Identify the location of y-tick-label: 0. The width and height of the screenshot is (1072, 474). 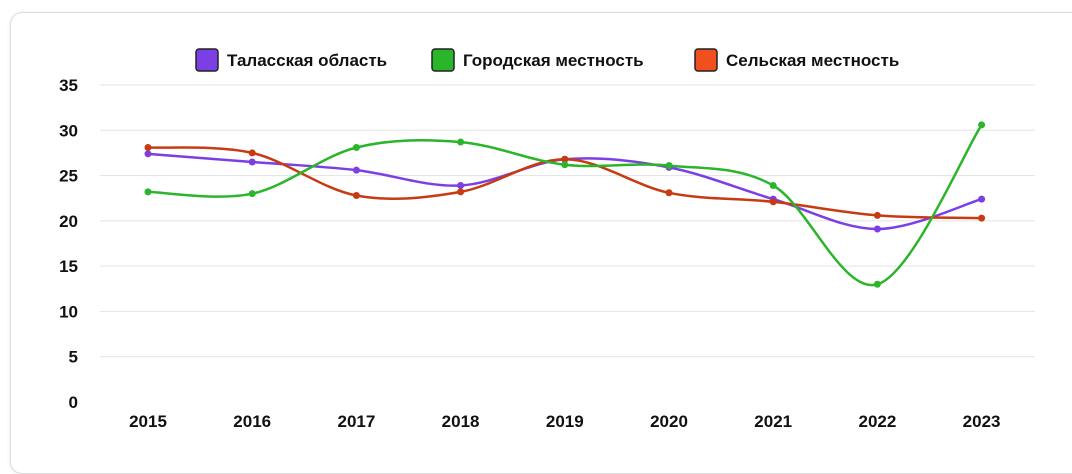
(73, 402).